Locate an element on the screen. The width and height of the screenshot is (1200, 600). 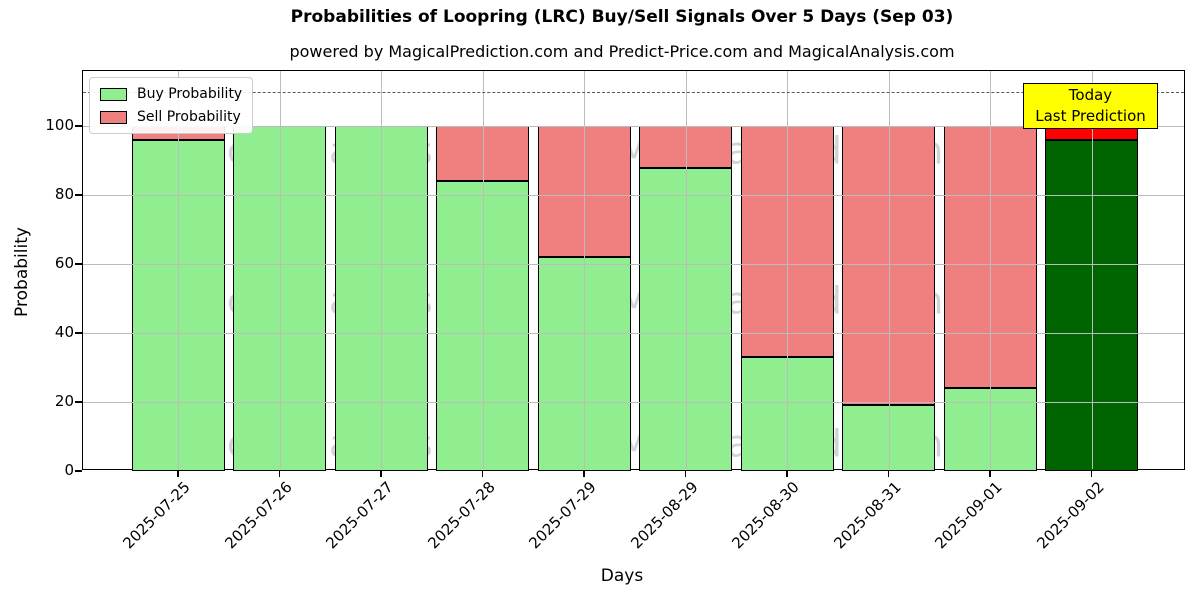
today-annotation-box: Today Last Prediction is located at coordinates (1090, 106).